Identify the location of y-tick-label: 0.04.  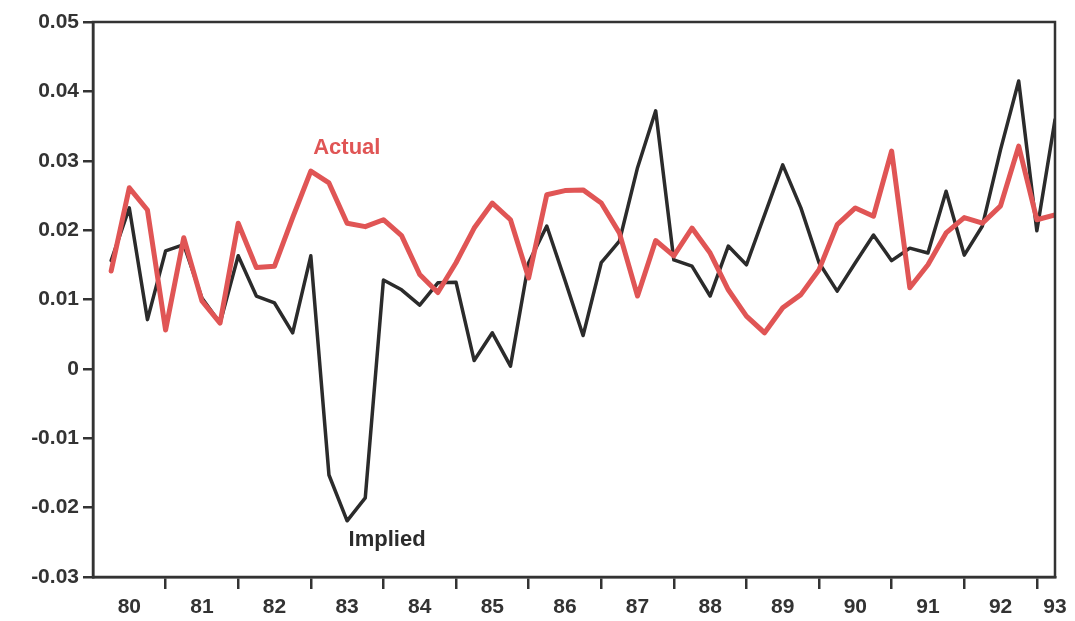
(59, 90).